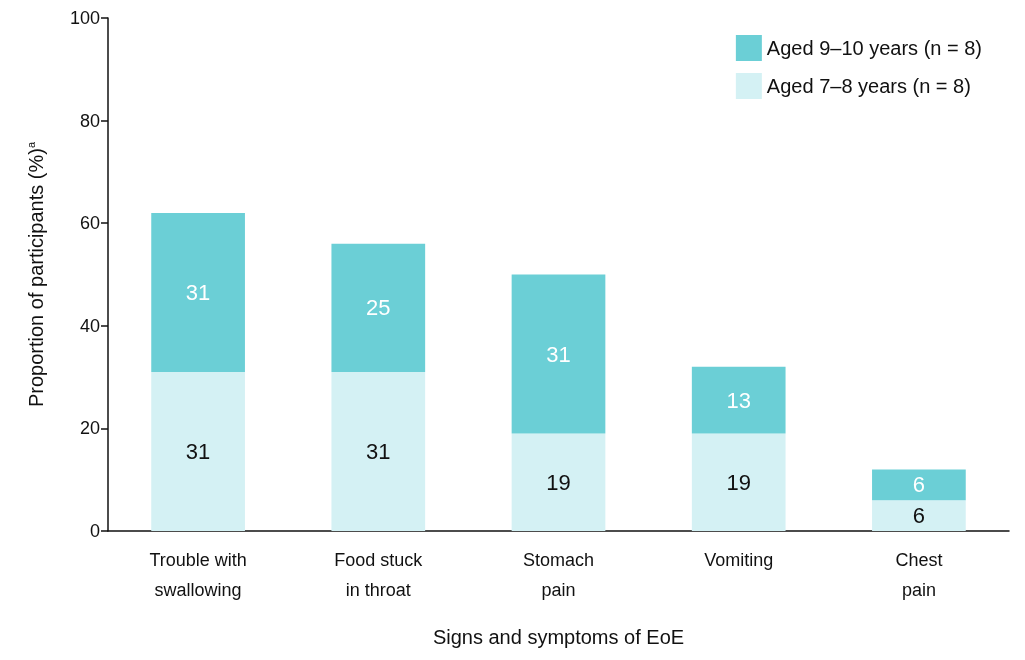  What do you see at coordinates (558, 637) in the screenshot?
I see `x-axis-title: Signs and symptoms of EoE` at bounding box center [558, 637].